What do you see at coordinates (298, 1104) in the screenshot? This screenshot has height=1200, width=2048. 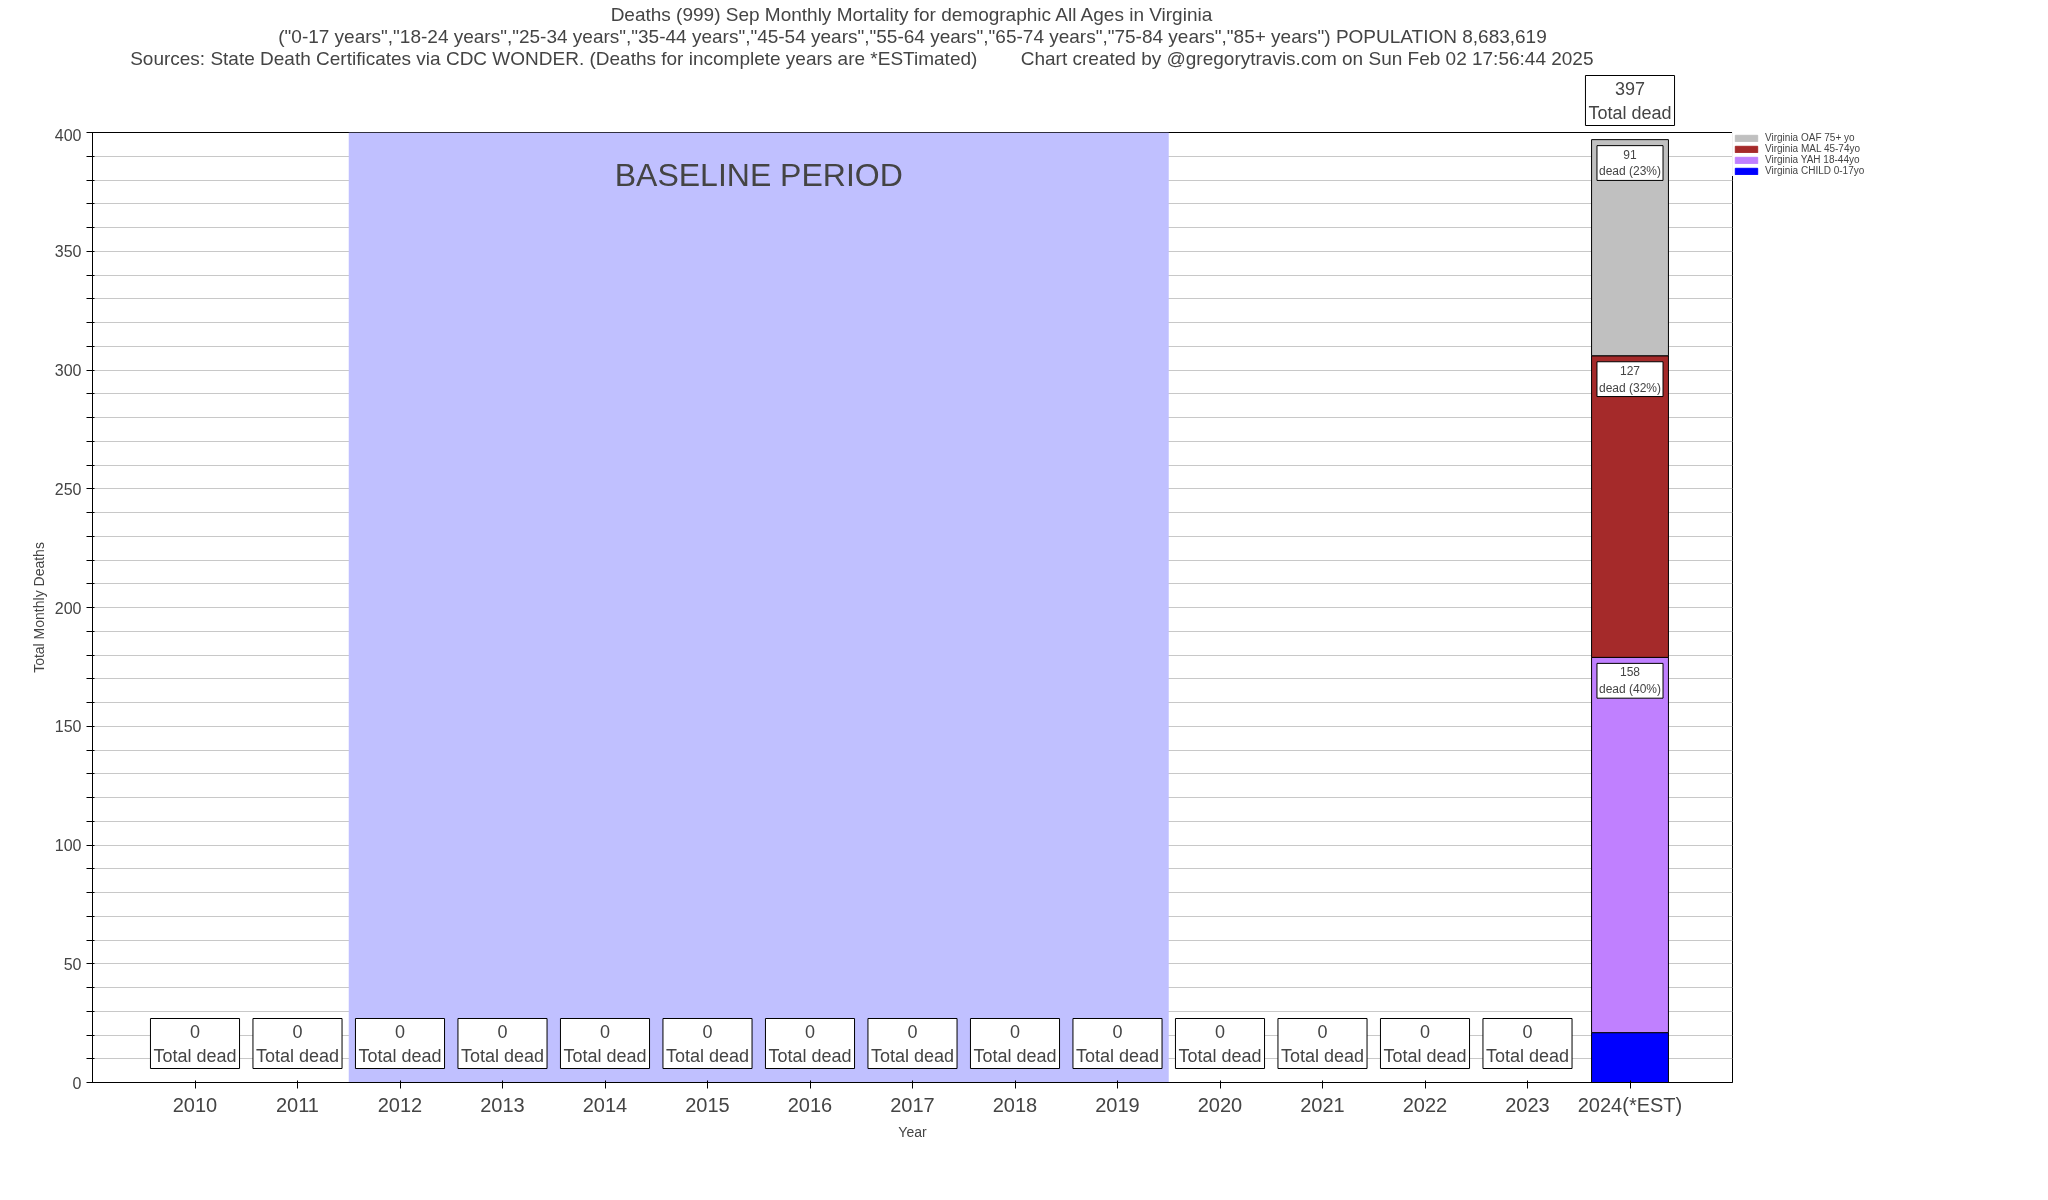 I see `x-tick-label: 2011` at bounding box center [298, 1104].